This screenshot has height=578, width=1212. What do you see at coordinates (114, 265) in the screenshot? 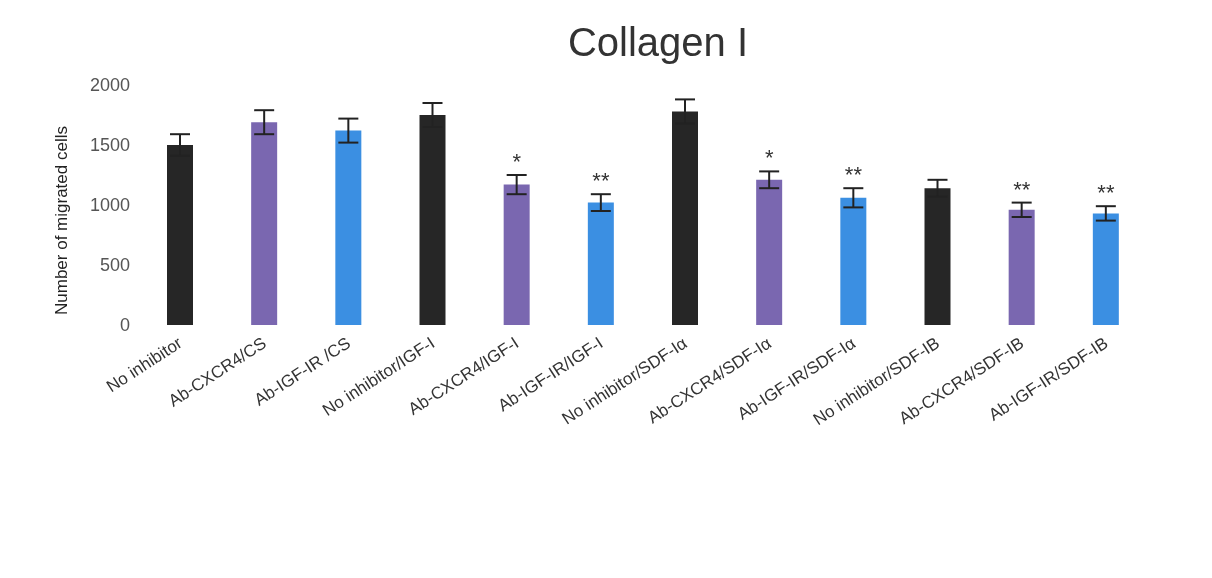
I see `y-tick-label: 500` at bounding box center [114, 265].